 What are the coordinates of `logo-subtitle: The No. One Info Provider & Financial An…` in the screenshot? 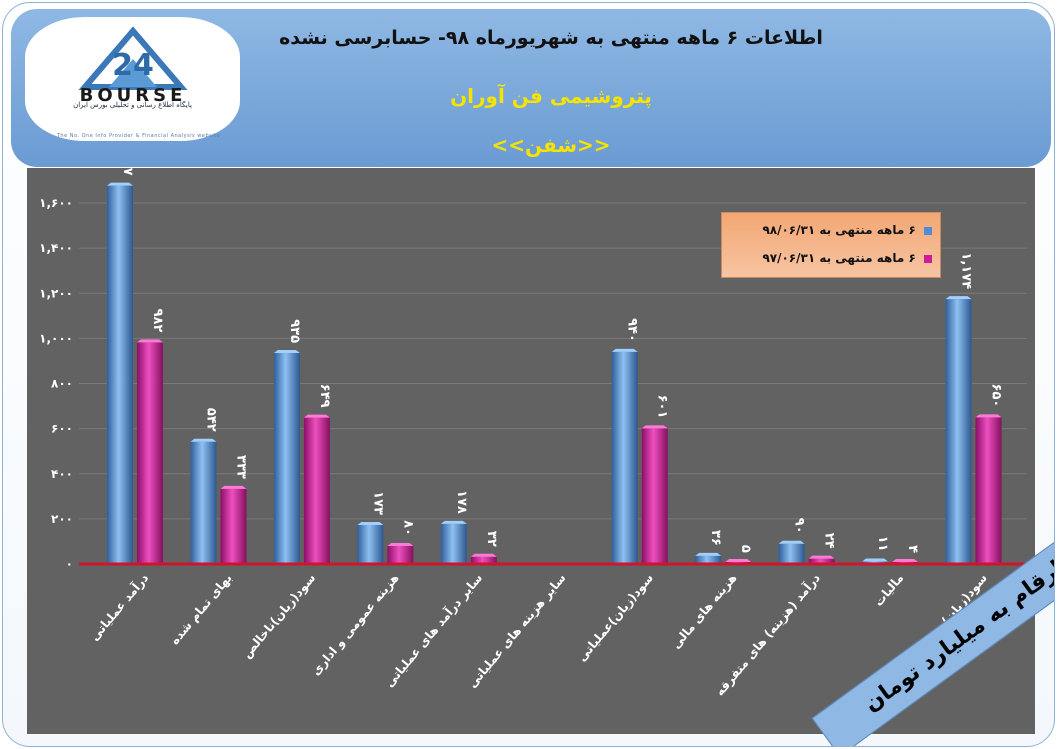 It's located at (138, 136).